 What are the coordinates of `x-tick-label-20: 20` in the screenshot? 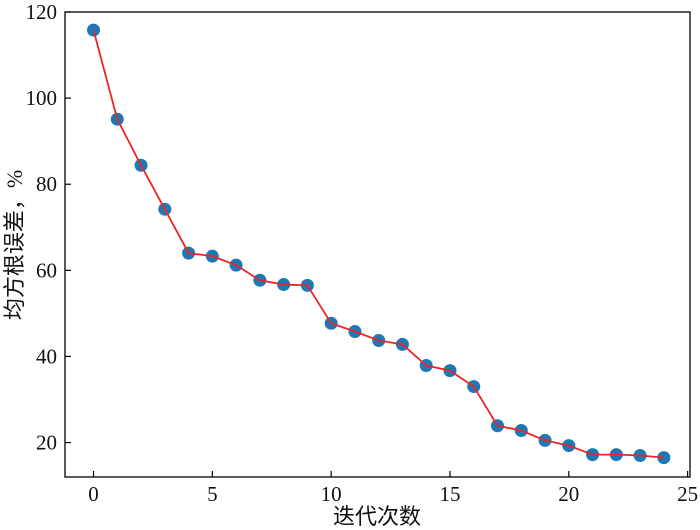 It's located at (568, 494).